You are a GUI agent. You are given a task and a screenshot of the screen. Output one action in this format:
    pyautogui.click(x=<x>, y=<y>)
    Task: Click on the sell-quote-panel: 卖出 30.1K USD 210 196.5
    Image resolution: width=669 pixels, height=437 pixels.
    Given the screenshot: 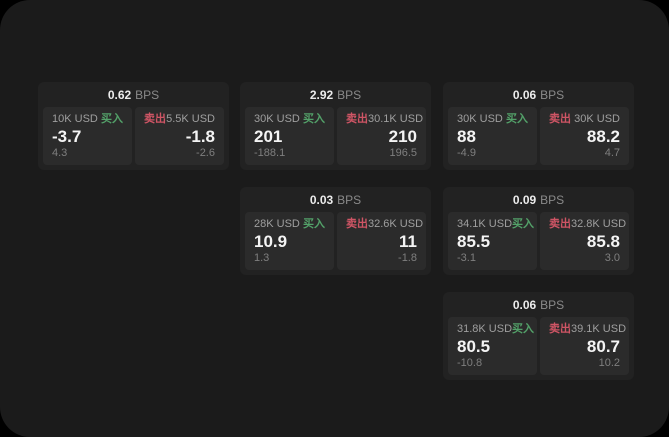 What is the action you would take?
    pyautogui.click(x=381, y=136)
    